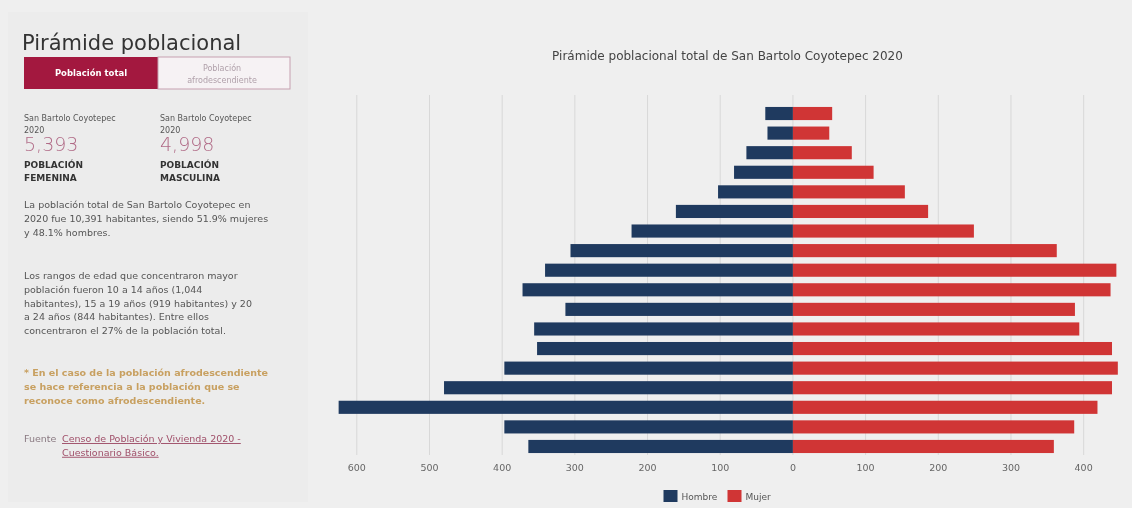 The width and height of the screenshot is (1132, 508). Describe the element at coordinates (429, 467) in the screenshot. I see `x-tick-label: 500` at that location.